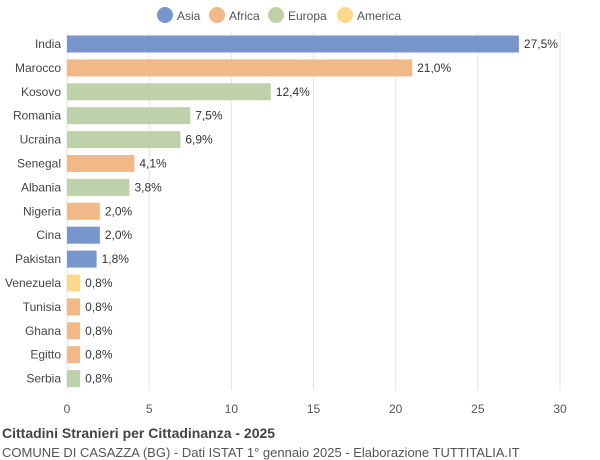 Image resolution: width=600 pixels, height=460 pixels. What do you see at coordinates (232, 409) in the screenshot?
I see `x-tick-label: 10` at bounding box center [232, 409].